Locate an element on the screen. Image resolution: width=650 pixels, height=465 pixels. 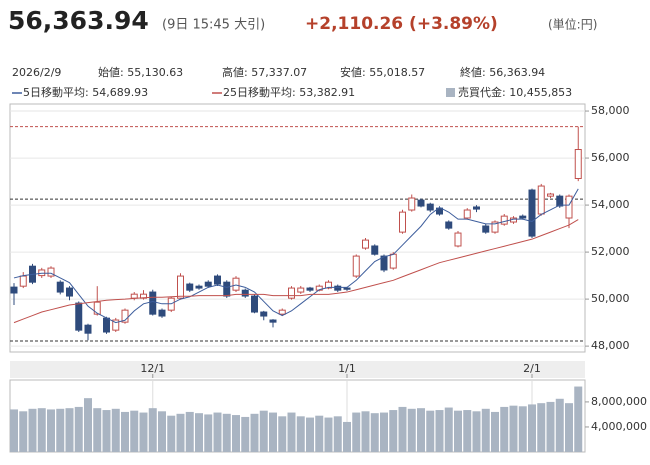
y-tick-label: 4,000,000 is located at coordinates (619, 426).